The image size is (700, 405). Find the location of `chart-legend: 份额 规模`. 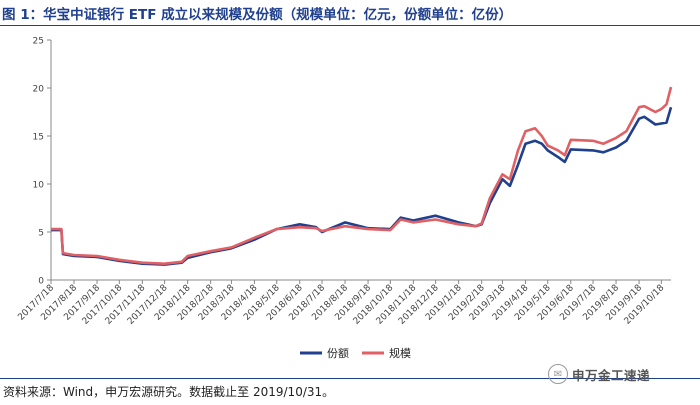

chart-legend: 份额 规模 is located at coordinates (355, 353).